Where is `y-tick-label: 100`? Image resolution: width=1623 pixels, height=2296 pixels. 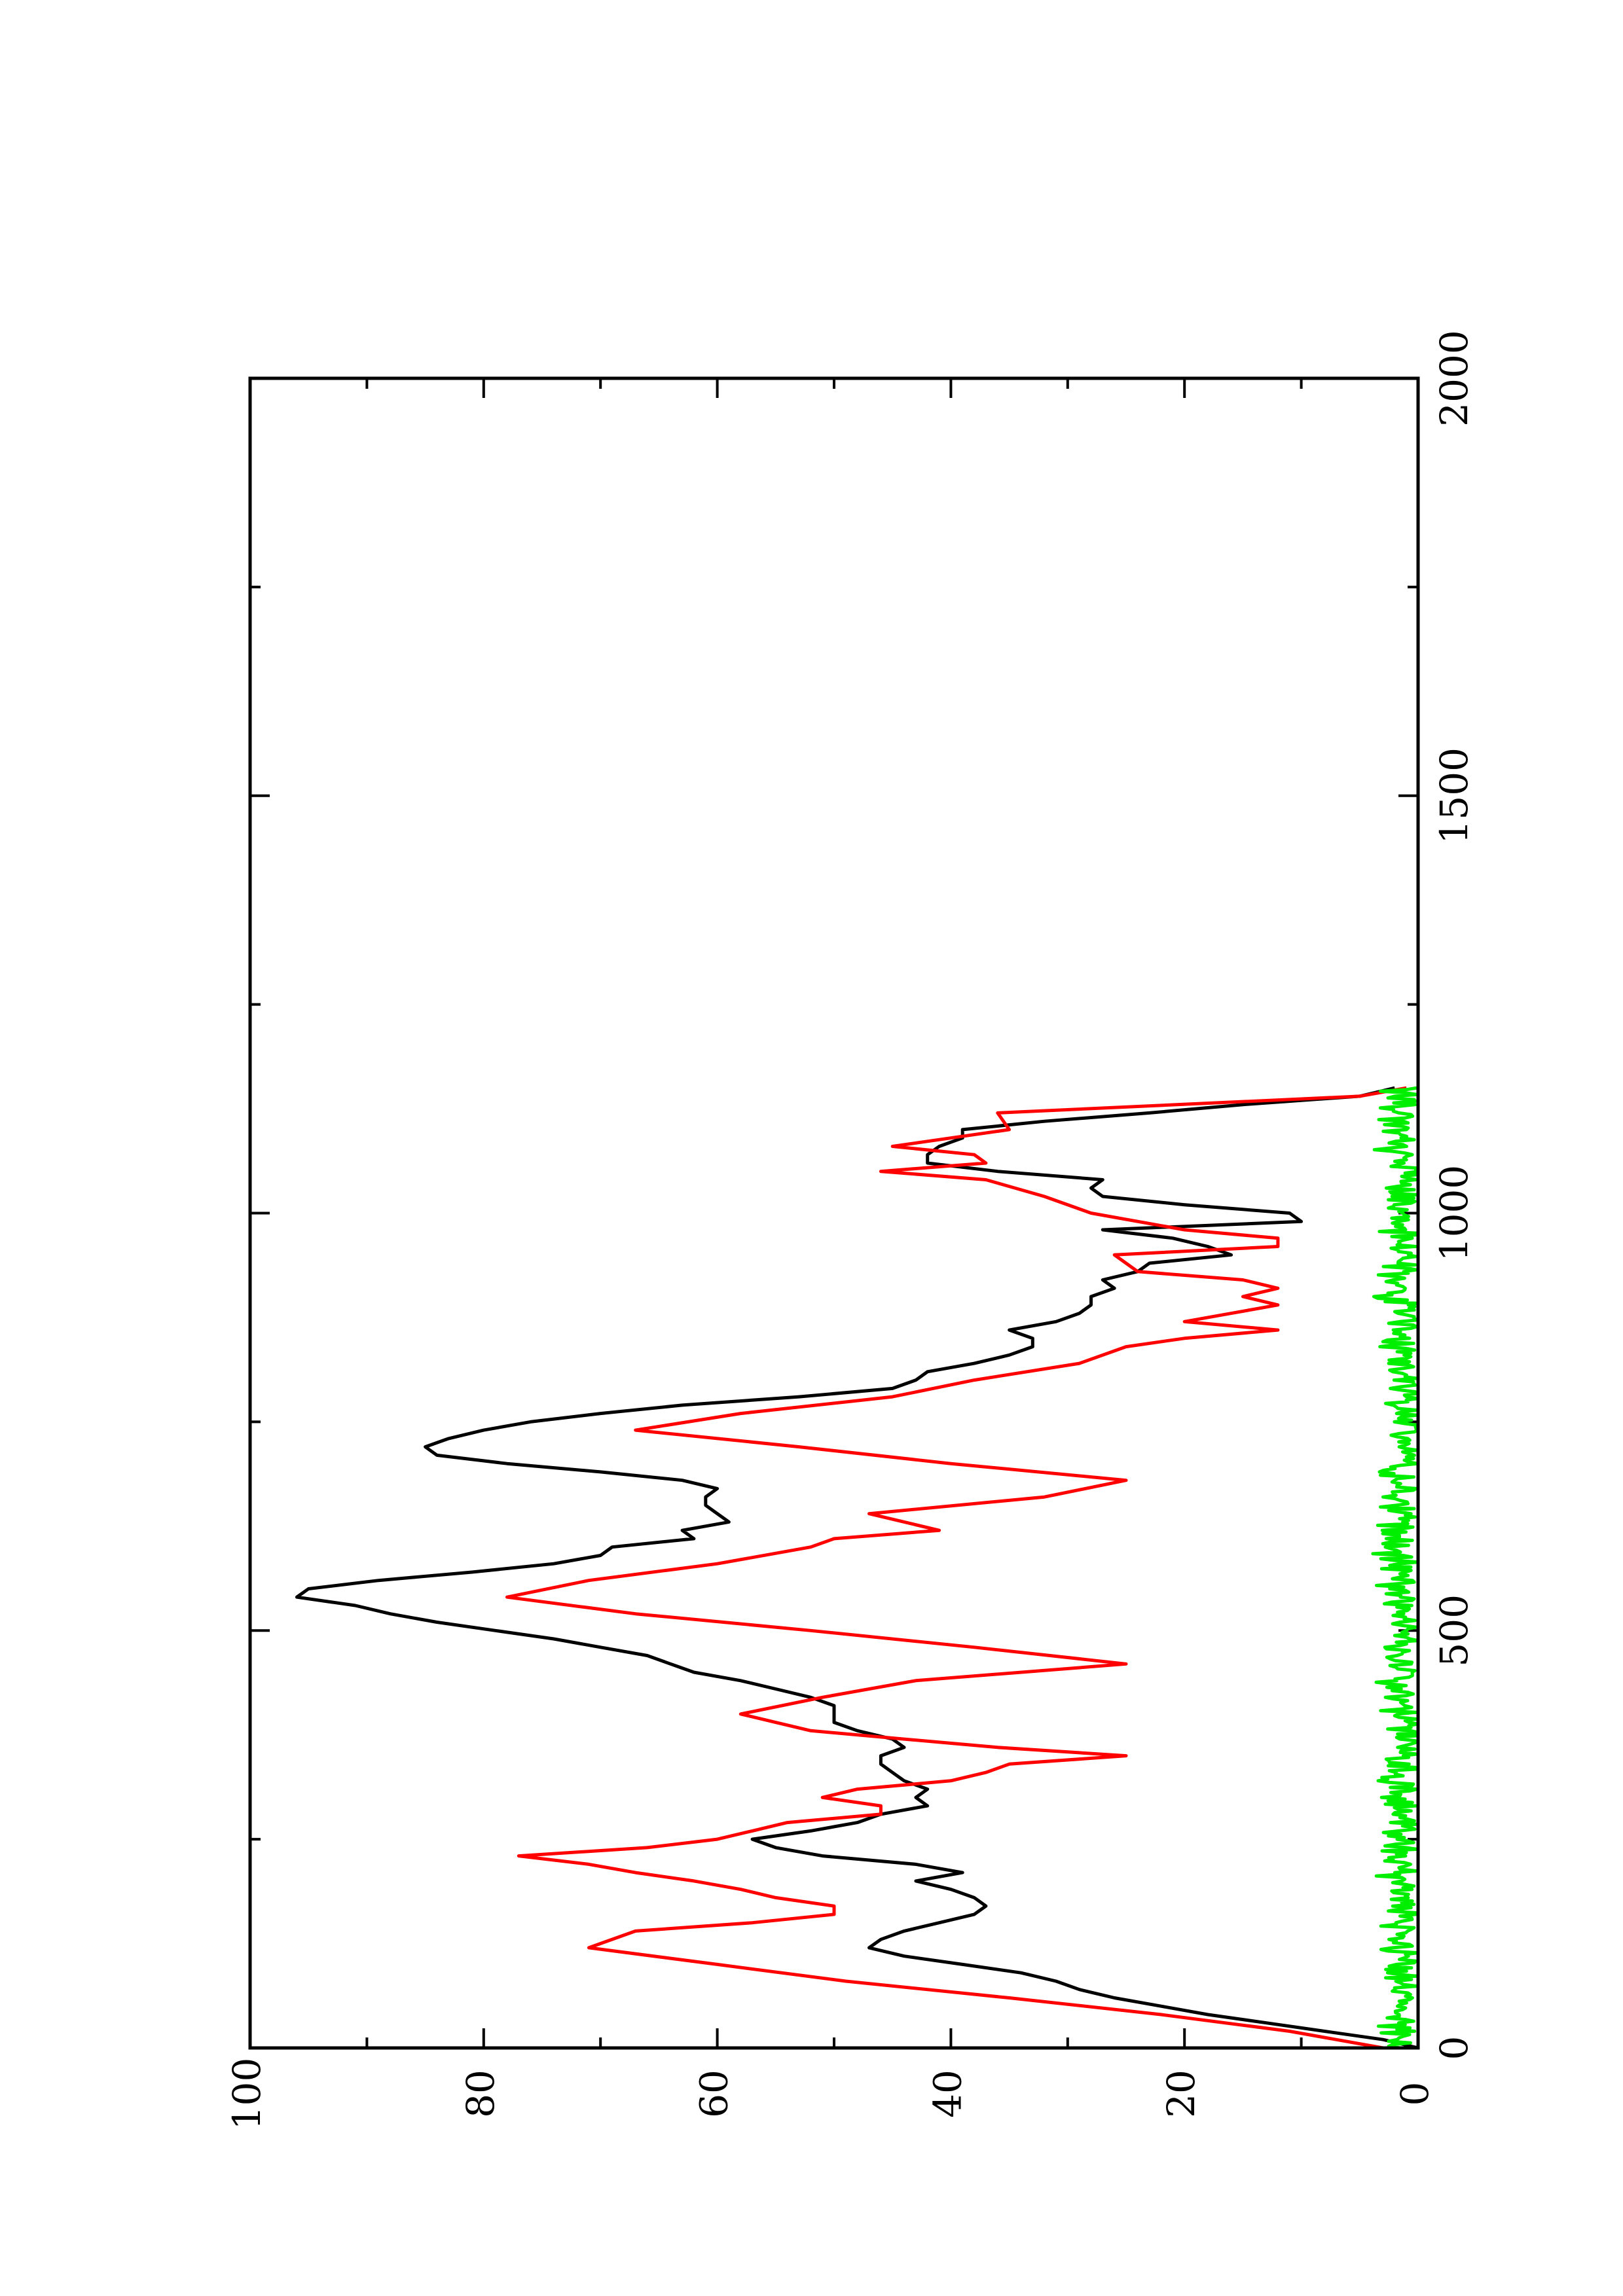
y-tick-label: 100 is located at coordinates (247, 2094).